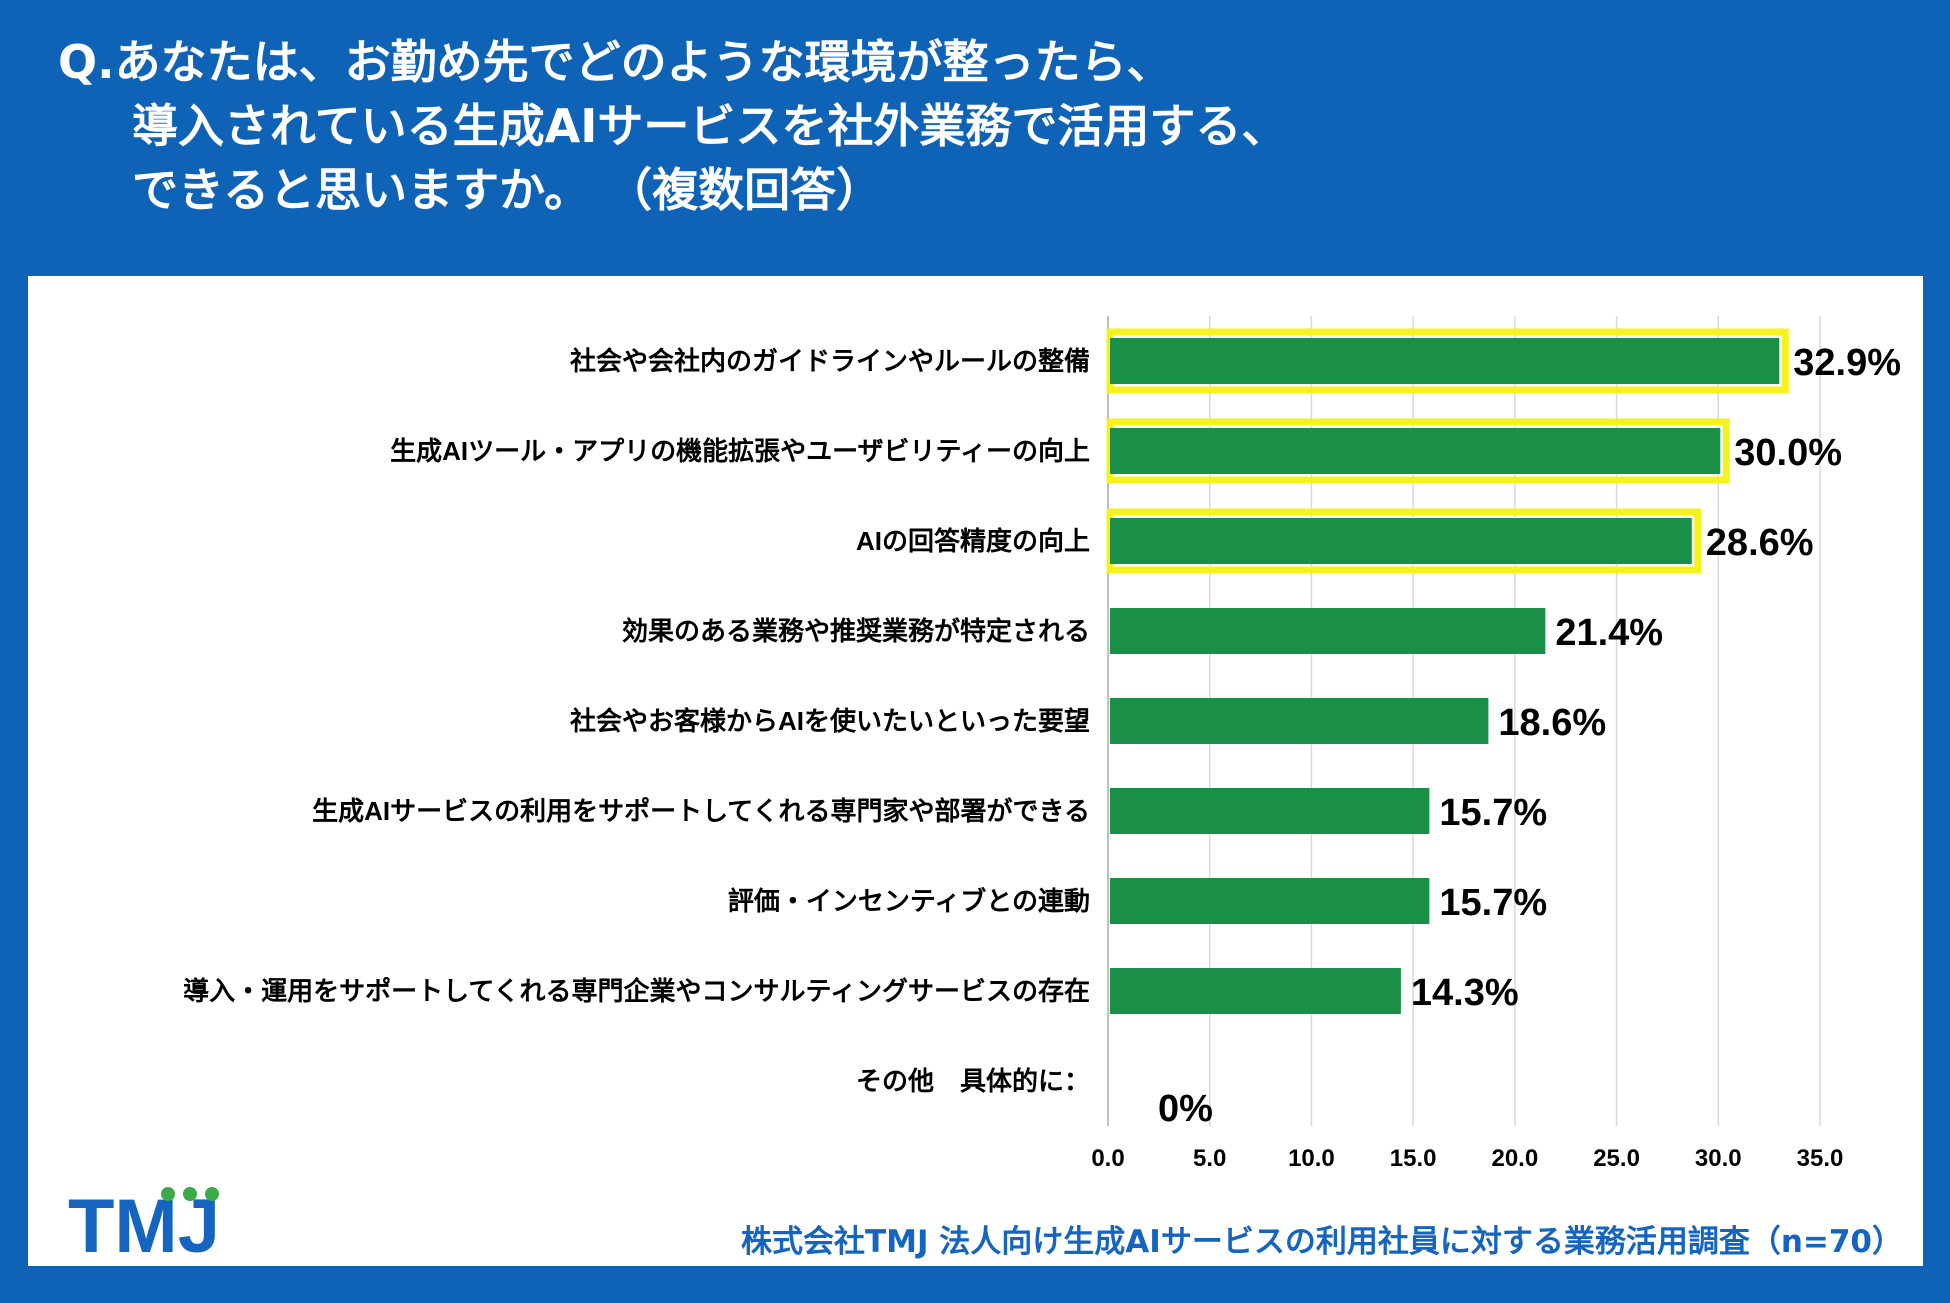 This screenshot has width=1950, height=1303. Describe the element at coordinates (1609, 633) in the screenshot. I see `data-label: 21.4%` at that location.